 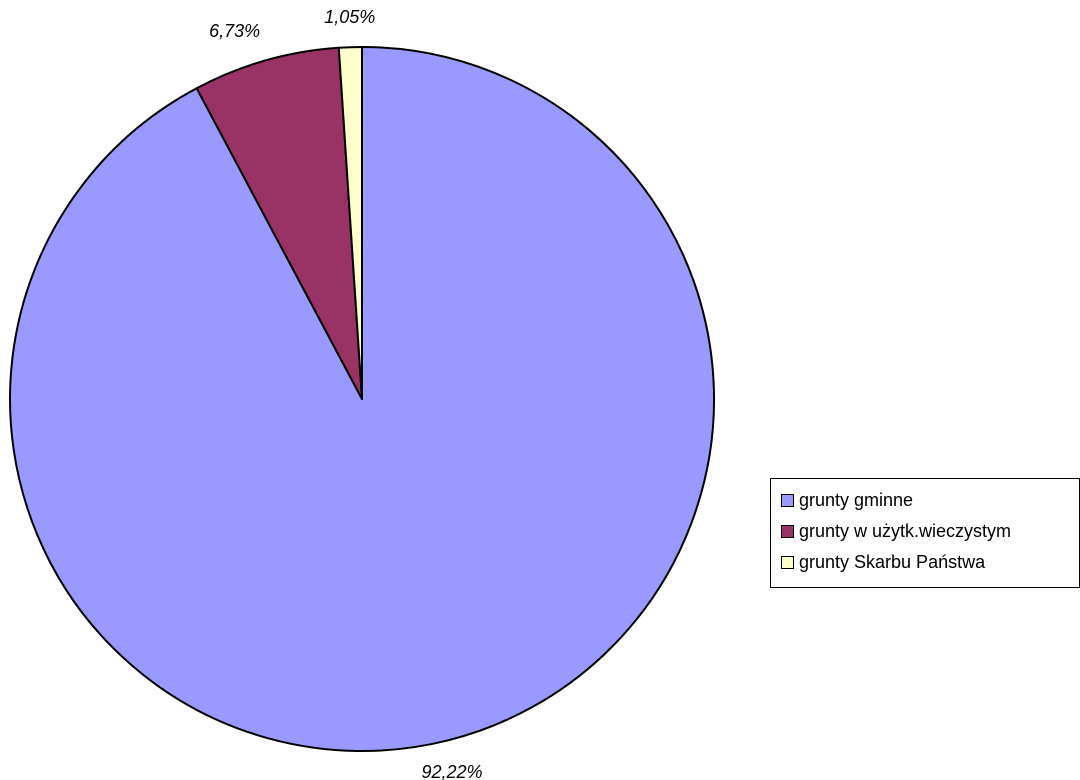 What do you see at coordinates (350, 223) in the screenshot?
I see `slice-grunty-skarbu-panstwa` at bounding box center [350, 223].